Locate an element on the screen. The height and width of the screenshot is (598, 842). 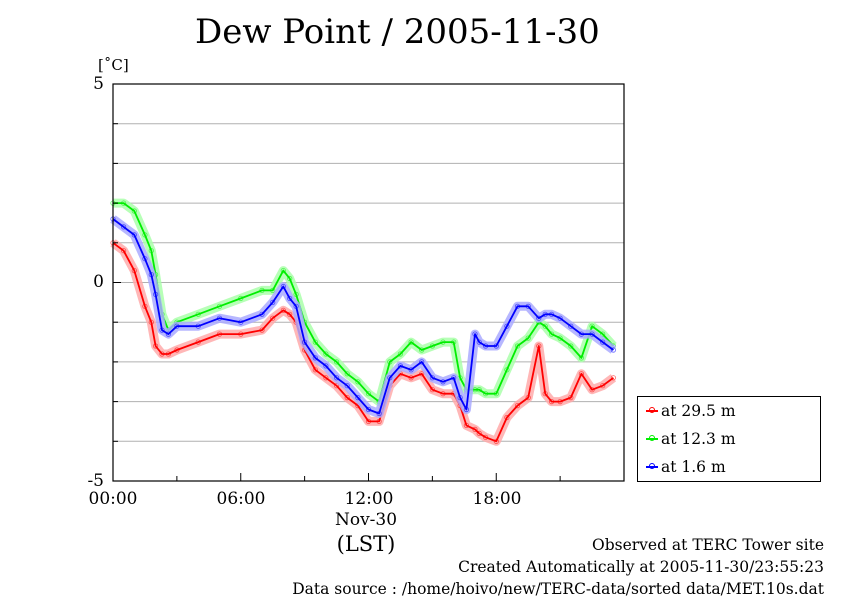
y-tick-label: 5 is located at coordinates (98, 84).